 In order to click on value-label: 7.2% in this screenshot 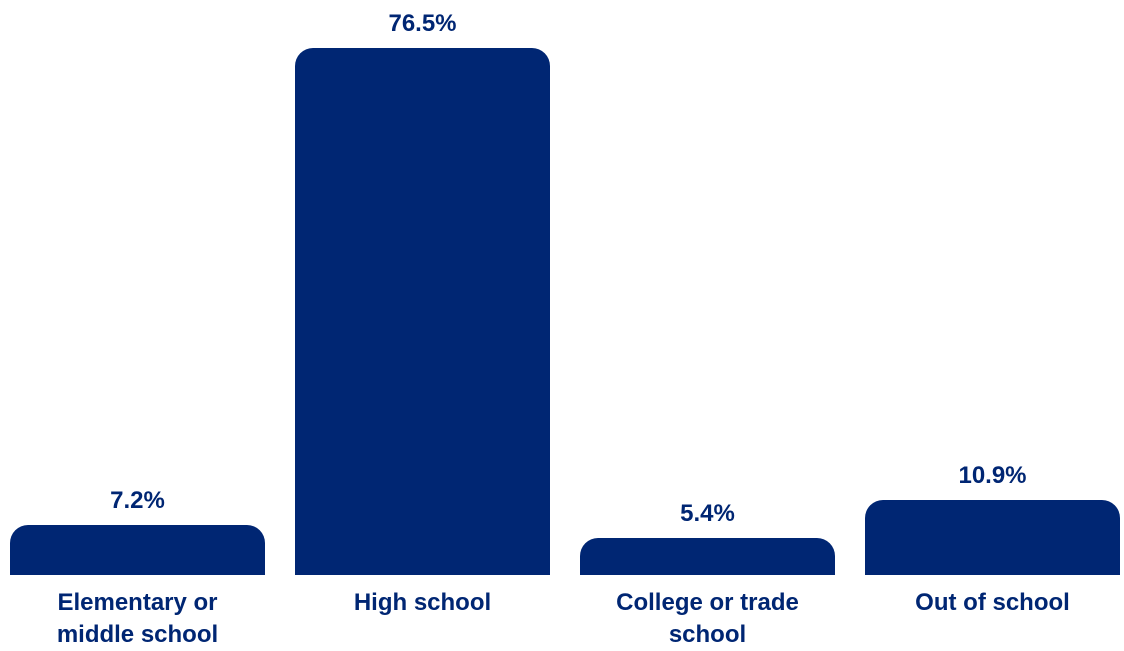, I will do `click(137, 501)`.